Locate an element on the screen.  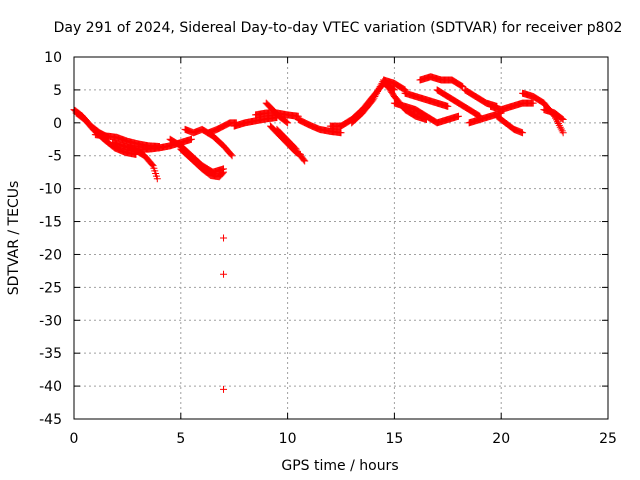
y-tick-labels: 10 5 0 -5 -10 -15 -20 -25 -30 -35 -40 -45 is located at coordinates (50, 239).